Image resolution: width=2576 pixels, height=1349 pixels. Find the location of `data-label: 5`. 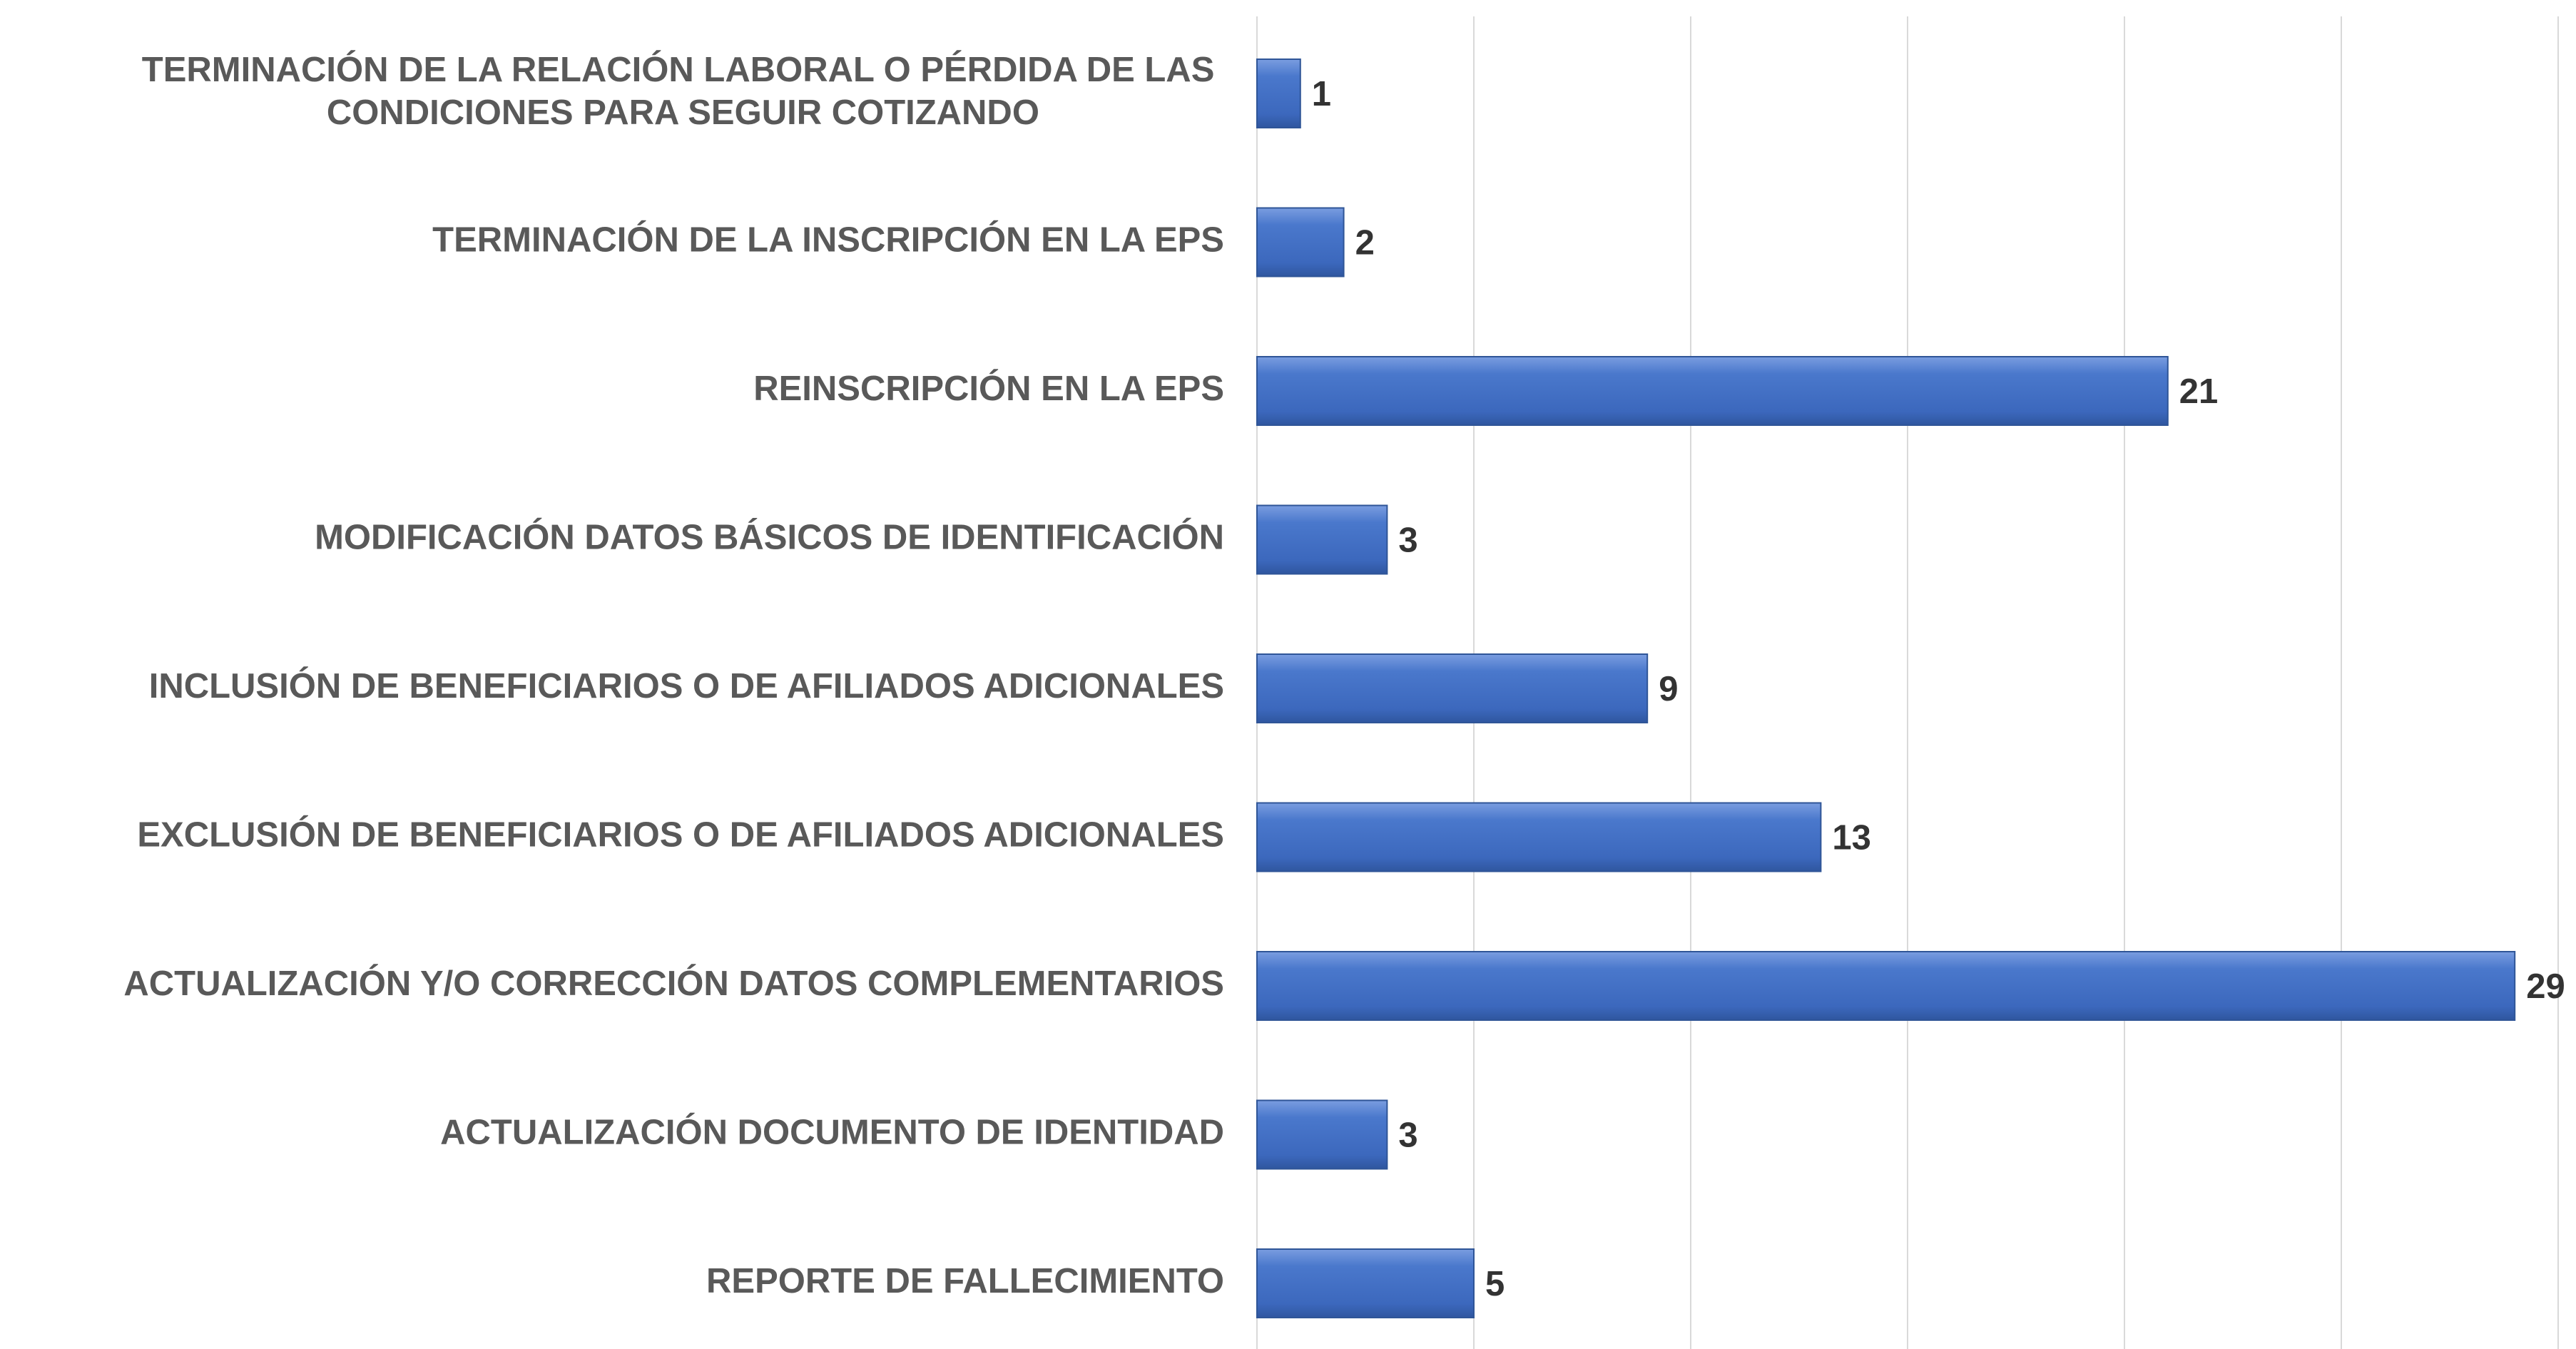

data-label: 5 is located at coordinates (1495, 1284).